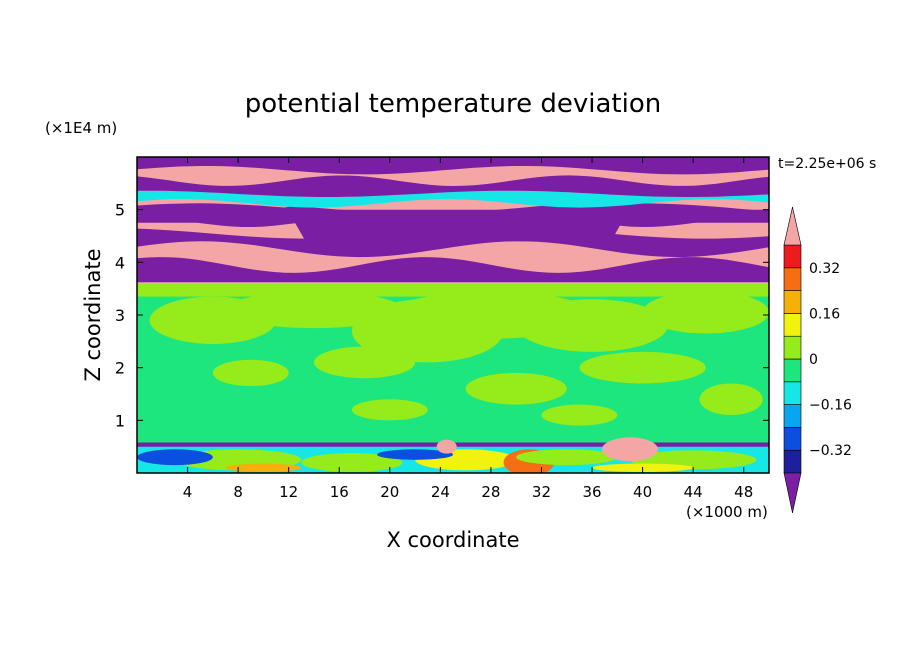 The height and width of the screenshot is (654, 904). What do you see at coordinates (93, 314) in the screenshot?
I see `y-axis-label: Z coordinate` at bounding box center [93, 314].